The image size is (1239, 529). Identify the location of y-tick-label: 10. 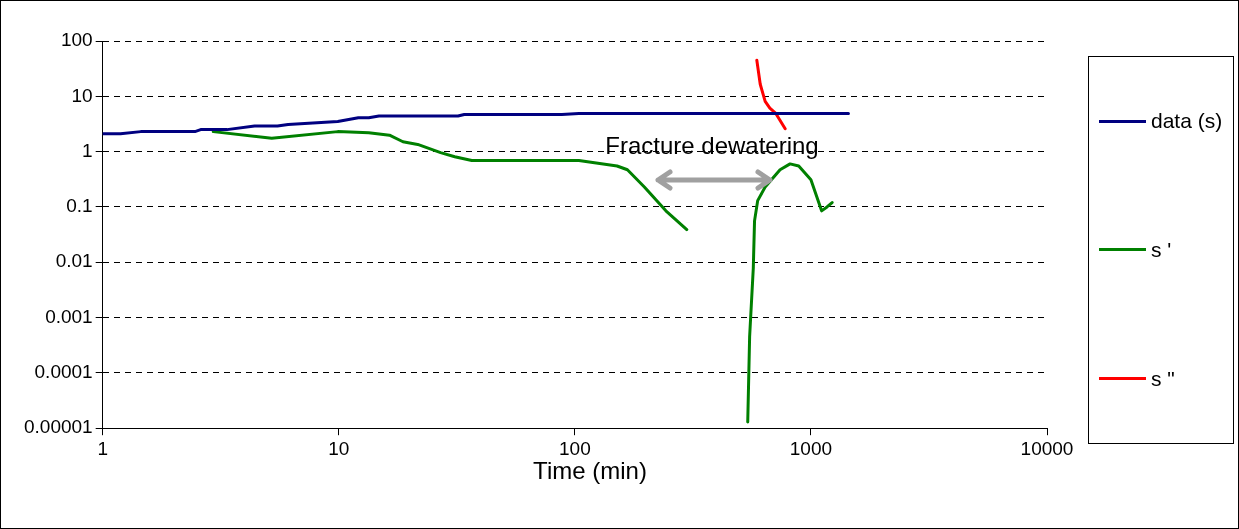
(82, 95).